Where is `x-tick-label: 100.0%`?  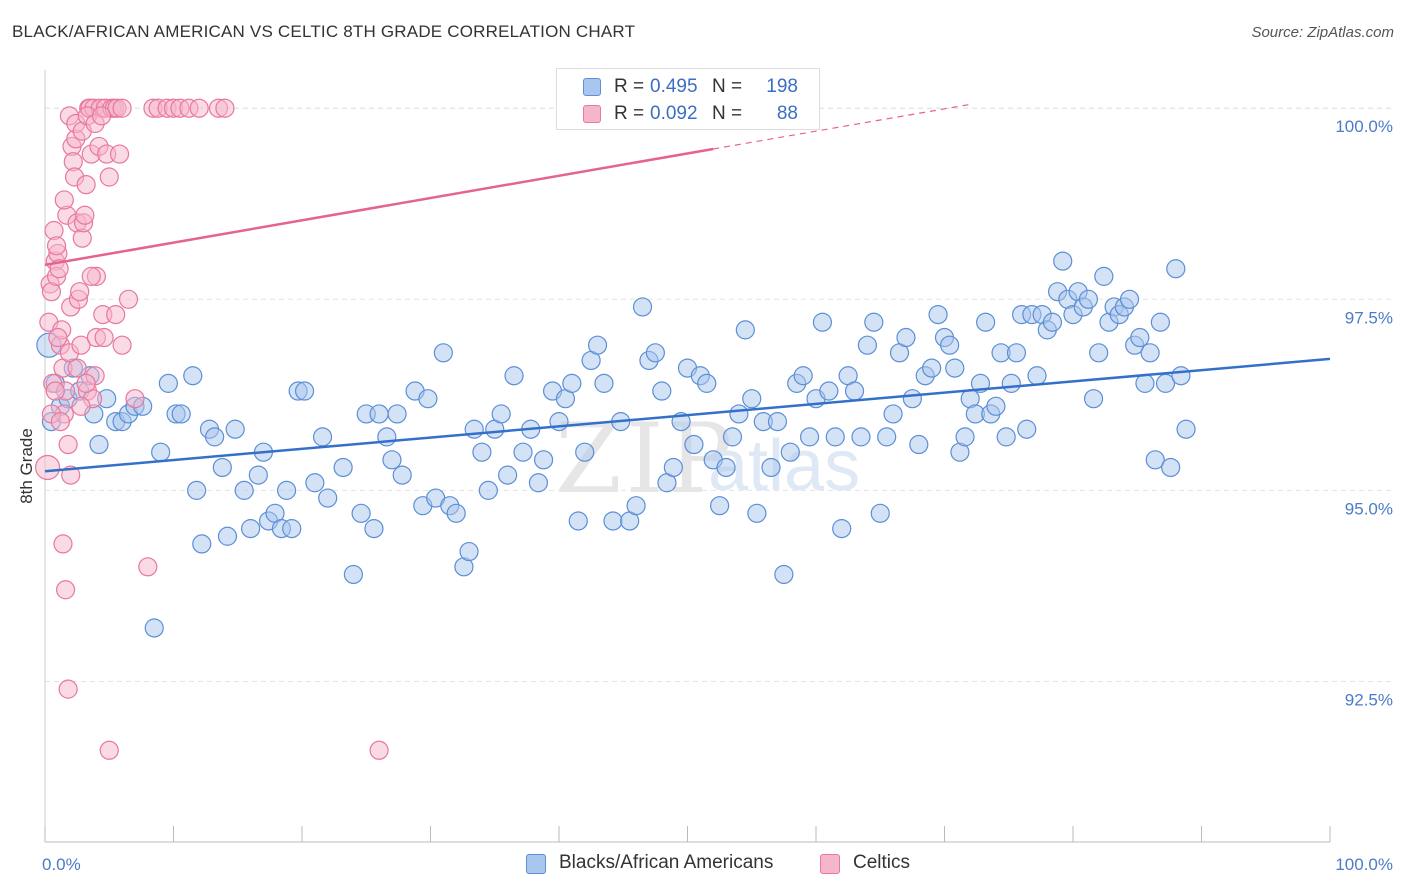
x-tick-label: 100.0% is located at coordinates (1364, 864).